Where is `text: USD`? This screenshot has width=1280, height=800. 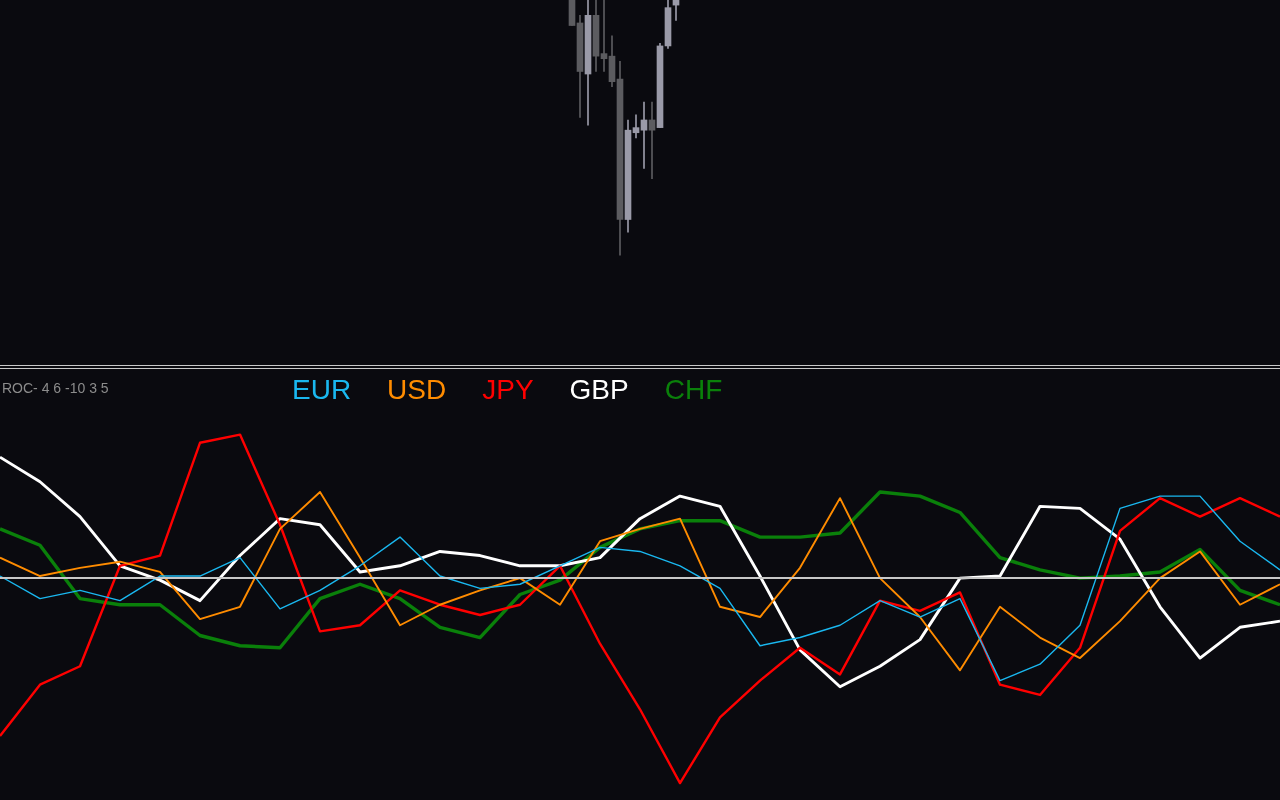 text: USD is located at coordinates (417, 389).